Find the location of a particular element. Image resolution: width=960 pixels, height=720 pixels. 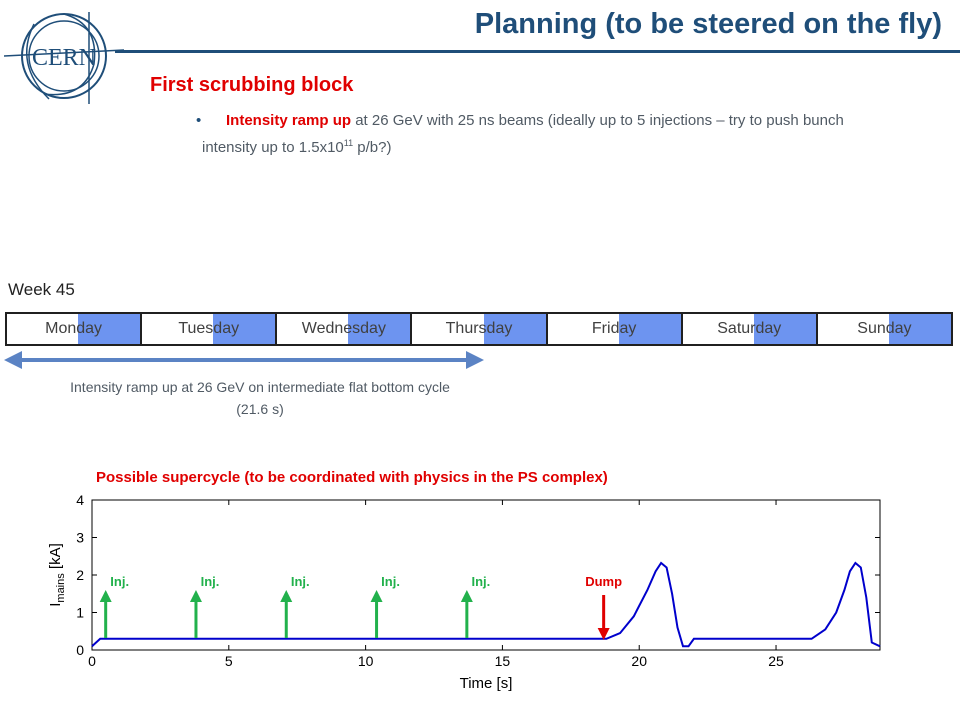

section-title: First scrubbing block is located at coordinates (252, 85).